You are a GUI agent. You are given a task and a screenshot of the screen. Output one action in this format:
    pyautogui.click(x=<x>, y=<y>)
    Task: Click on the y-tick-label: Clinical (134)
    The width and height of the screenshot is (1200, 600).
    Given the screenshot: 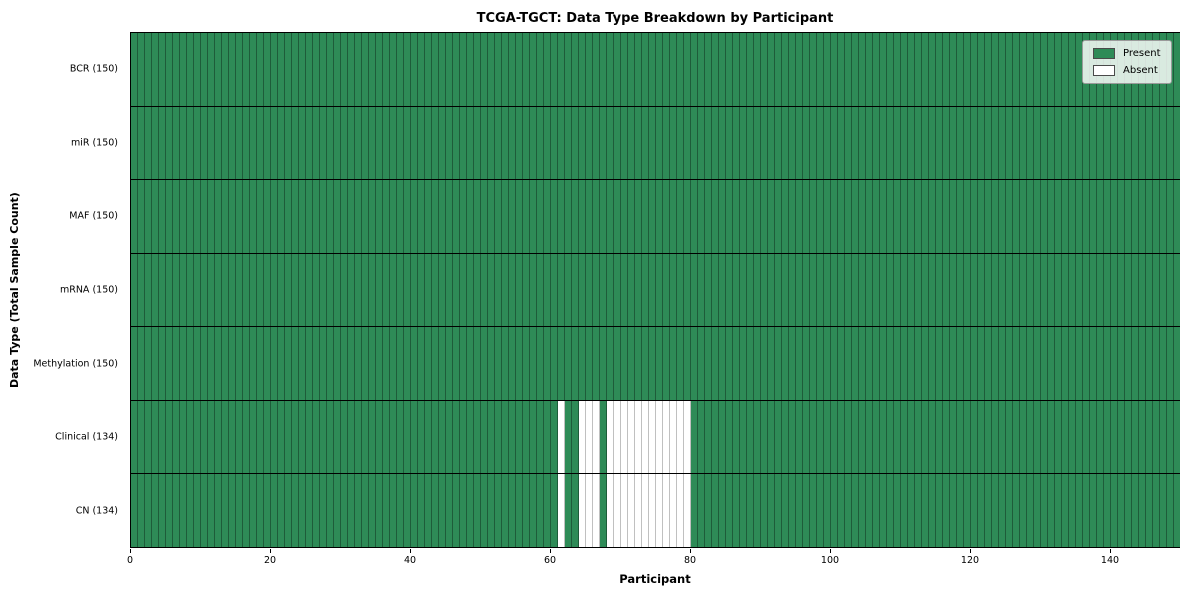 What is the action you would take?
    pyautogui.click(x=86, y=437)
    